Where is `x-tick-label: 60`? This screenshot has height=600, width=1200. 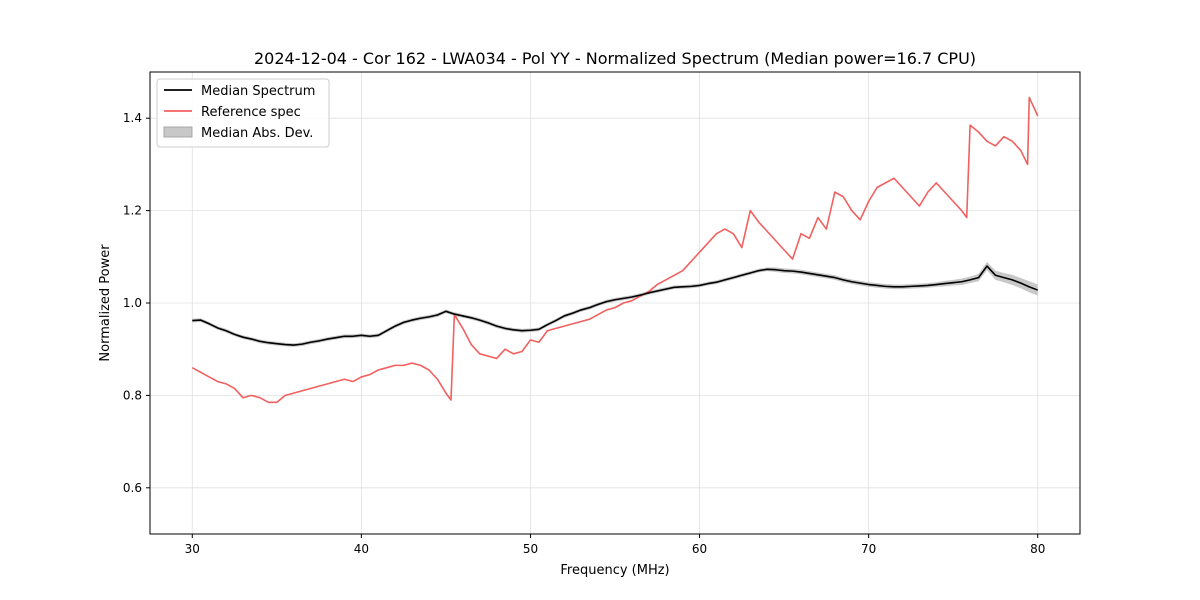
x-tick-label: 60 is located at coordinates (699, 549).